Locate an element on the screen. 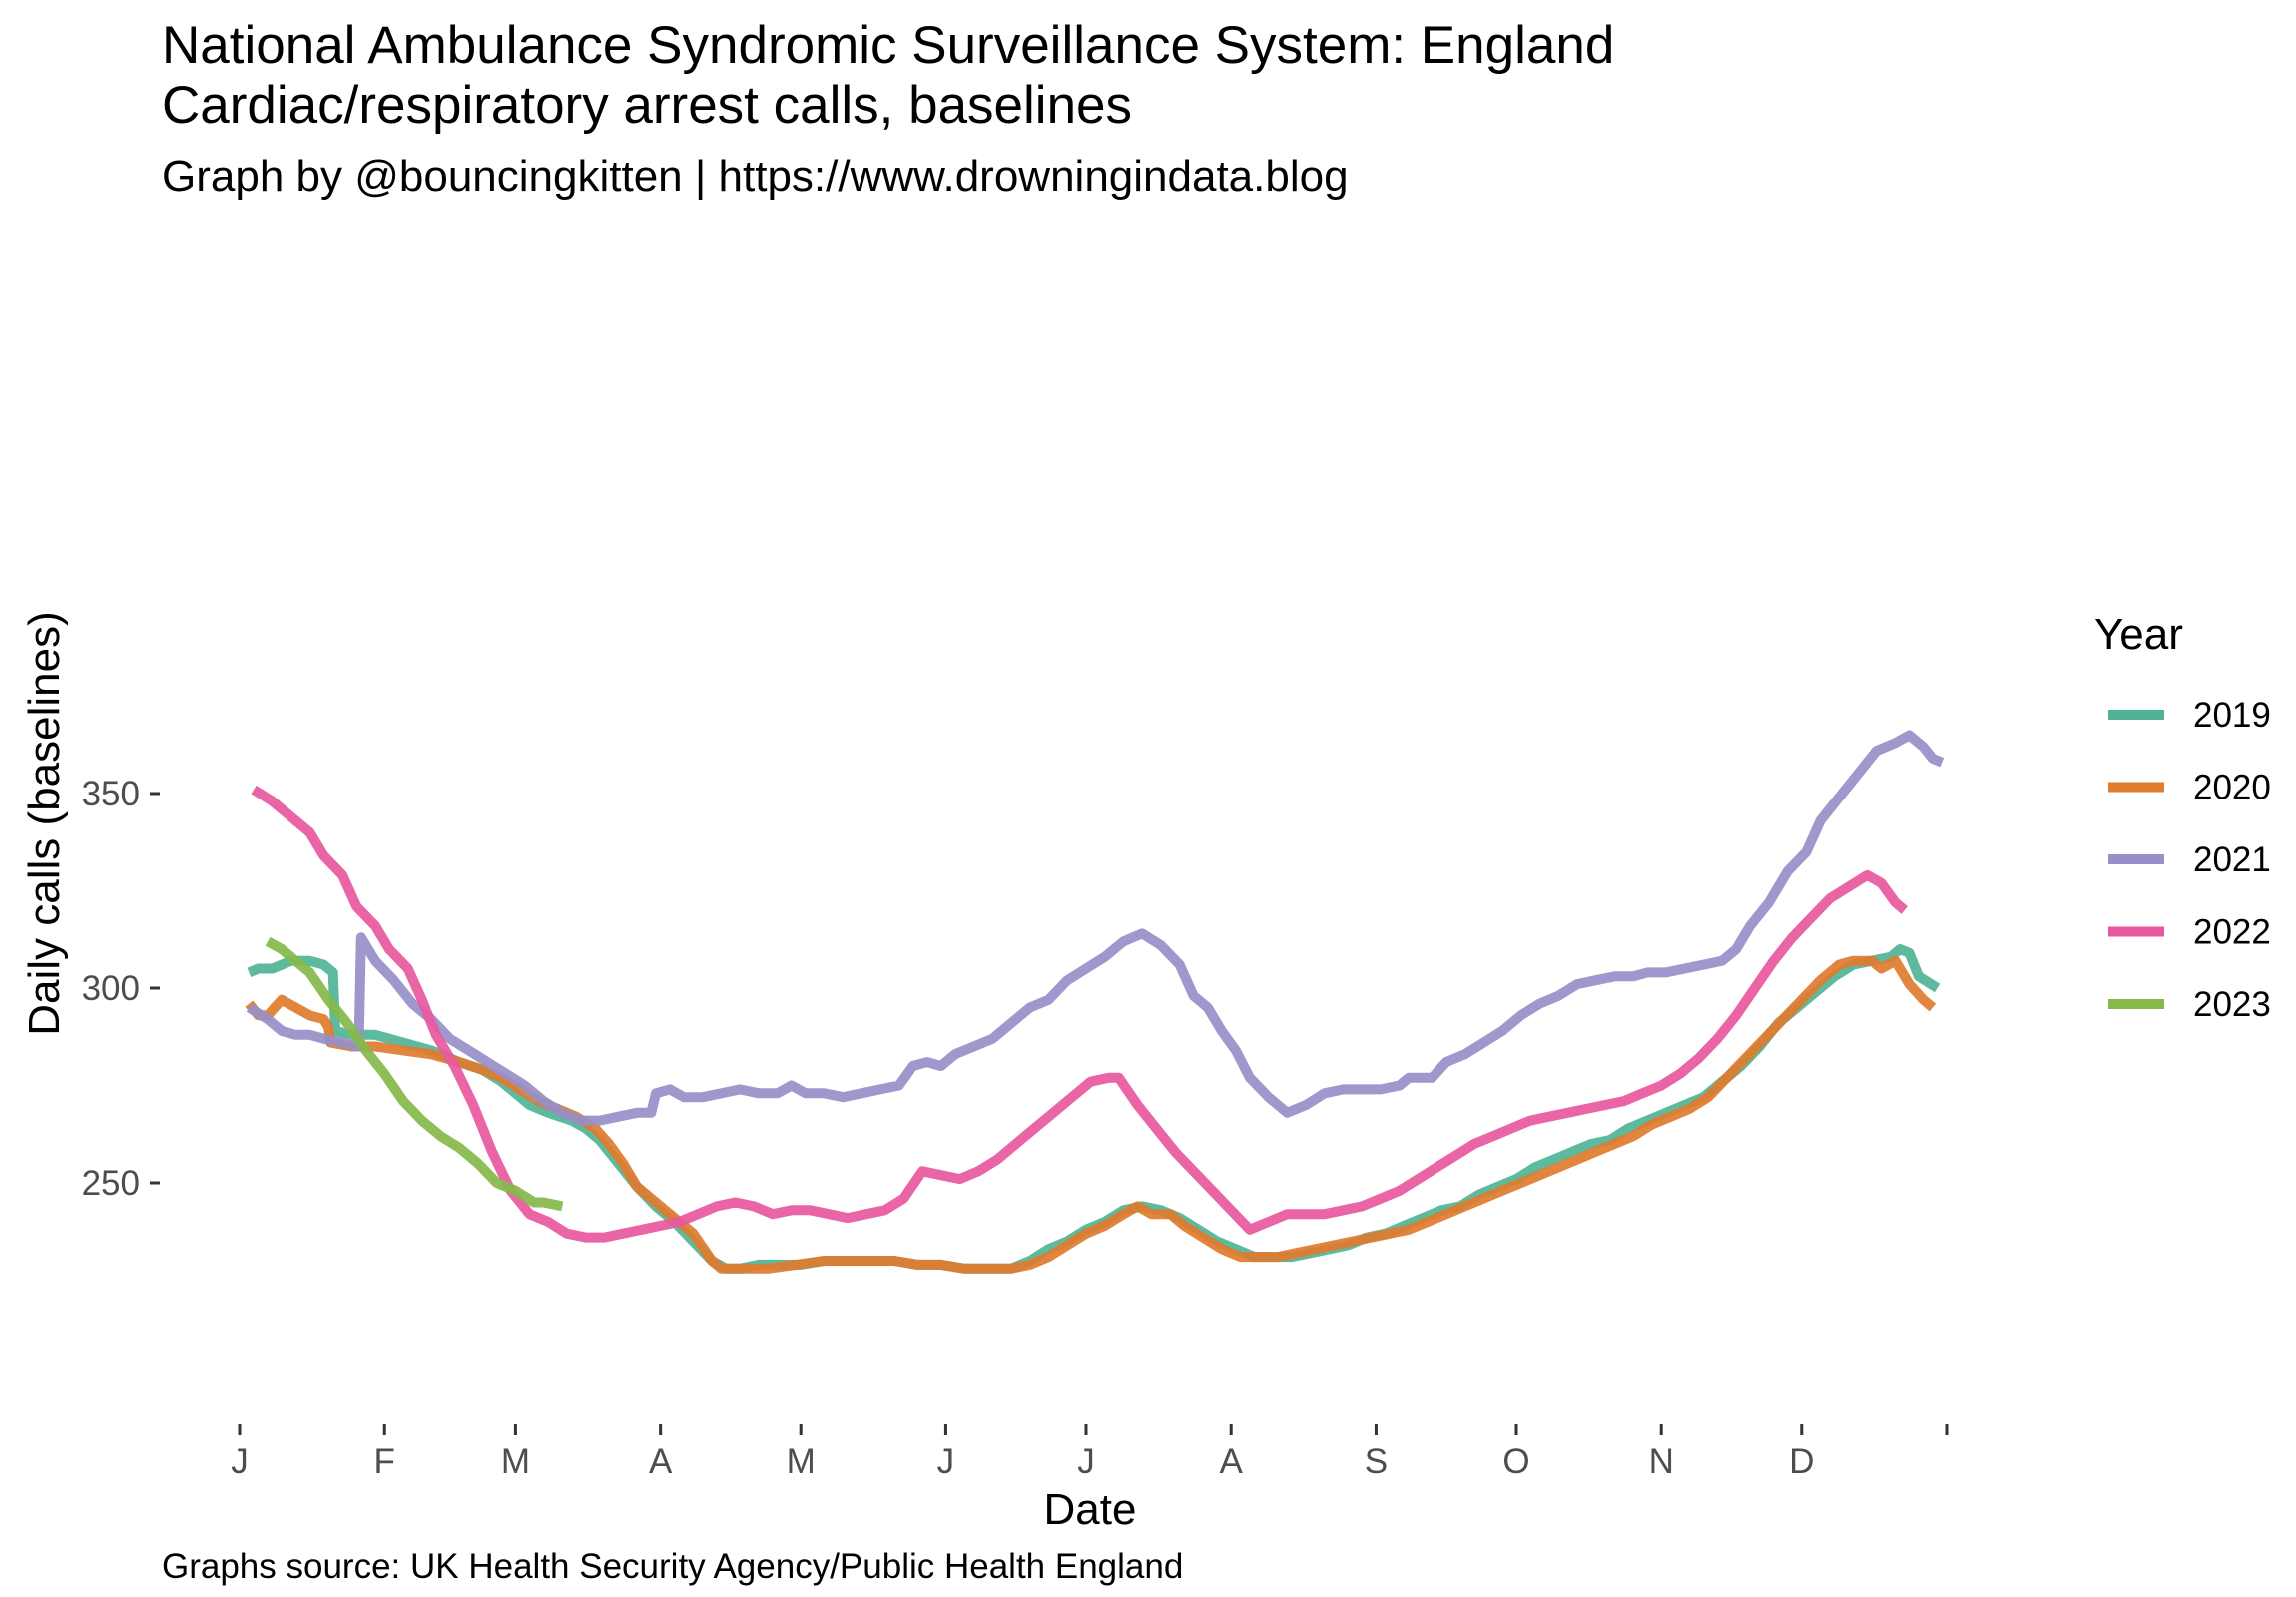  legend-label-2020: 2020 is located at coordinates (2232, 788).